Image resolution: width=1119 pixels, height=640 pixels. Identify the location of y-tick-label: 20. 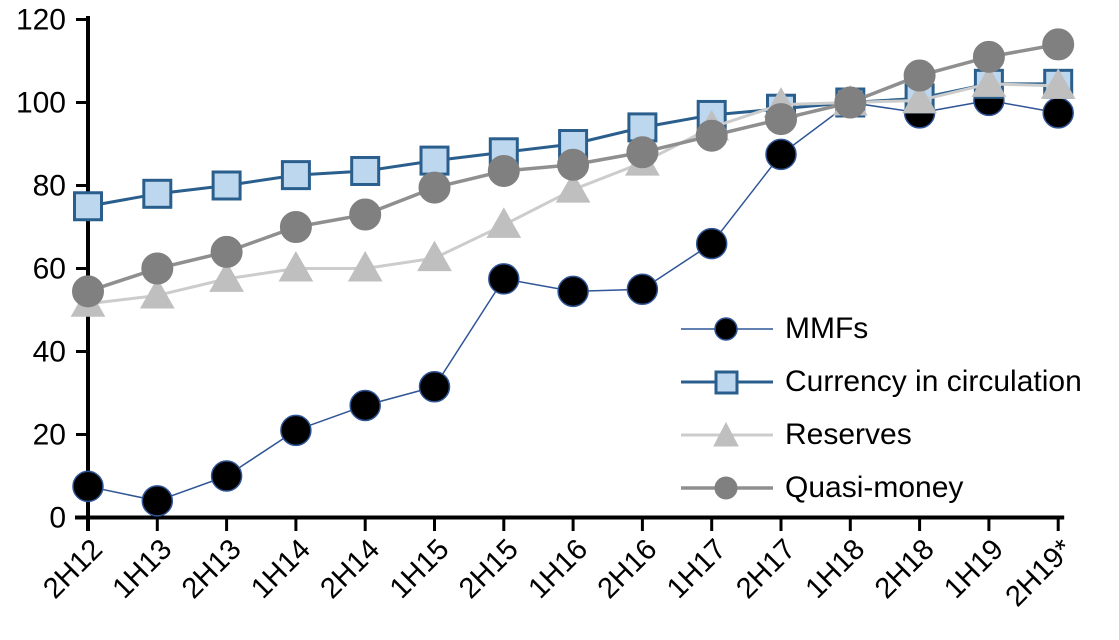
(49, 435).